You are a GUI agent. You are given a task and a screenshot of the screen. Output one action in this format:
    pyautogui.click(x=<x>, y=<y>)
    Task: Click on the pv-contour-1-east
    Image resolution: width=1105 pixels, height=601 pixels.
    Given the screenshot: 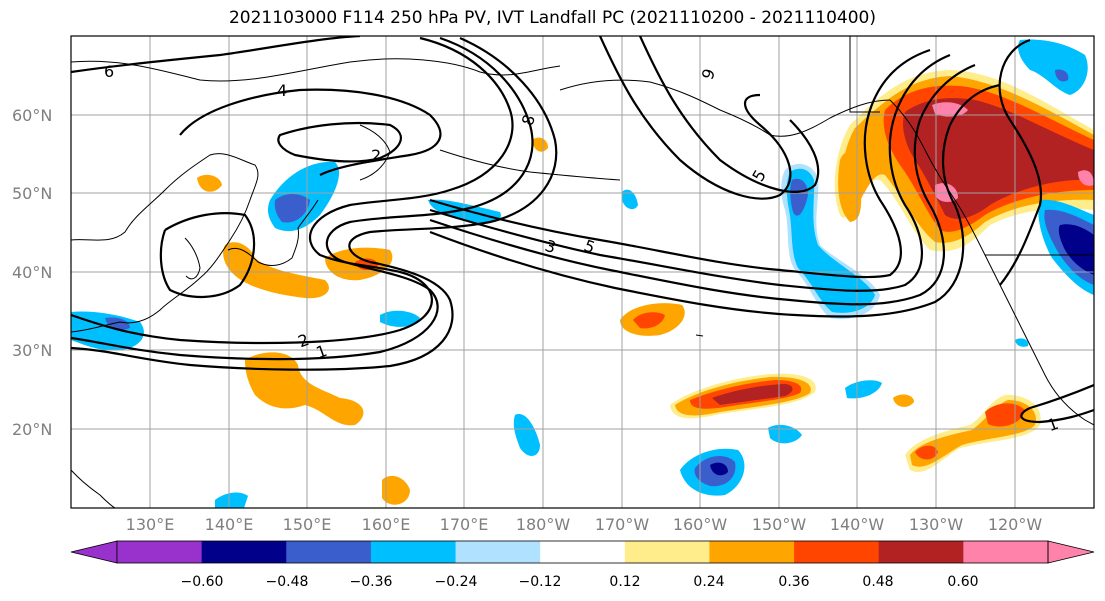 What is the action you would take?
    pyautogui.click(x=1057, y=403)
    